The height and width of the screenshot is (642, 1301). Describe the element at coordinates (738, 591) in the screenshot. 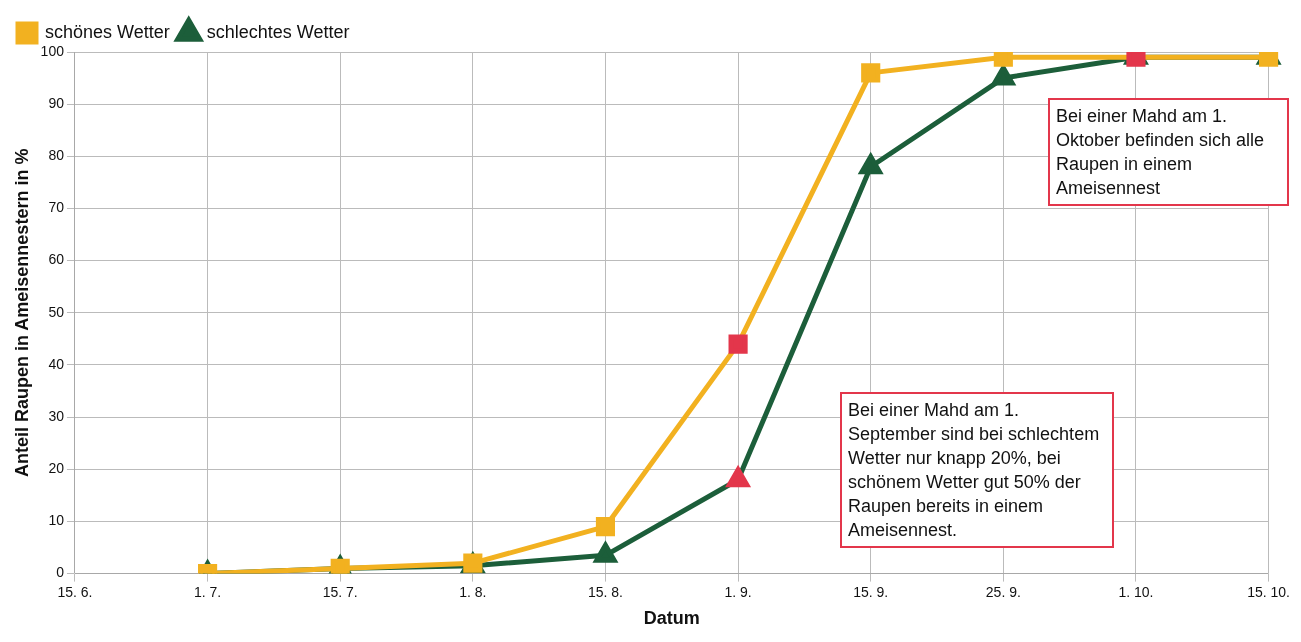

I see `x-tick-label: 1. 9.` at that location.